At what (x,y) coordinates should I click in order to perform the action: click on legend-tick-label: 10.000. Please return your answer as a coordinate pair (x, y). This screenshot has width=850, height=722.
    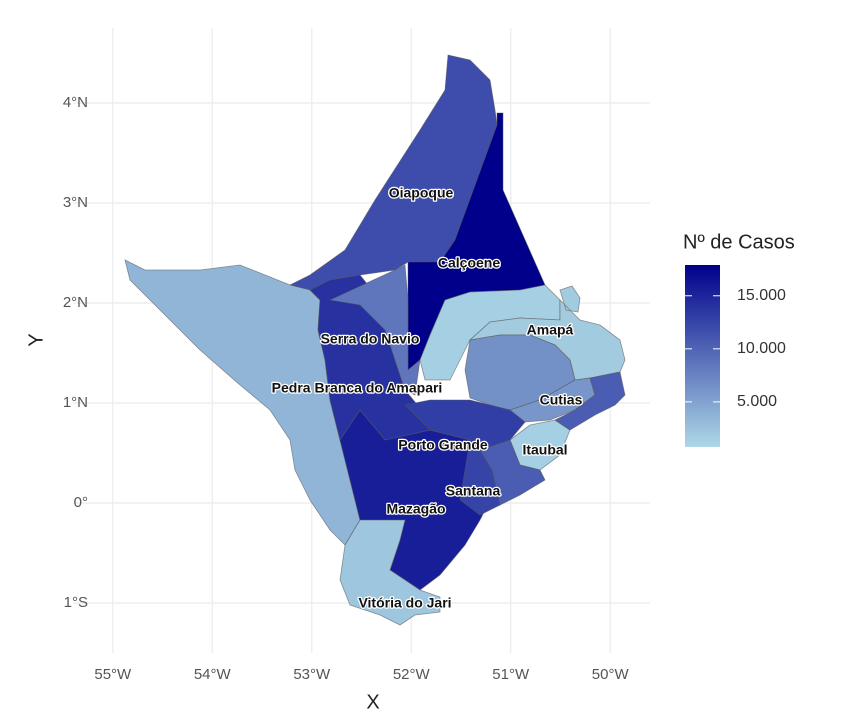
    Looking at the image, I should click on (761, 348).